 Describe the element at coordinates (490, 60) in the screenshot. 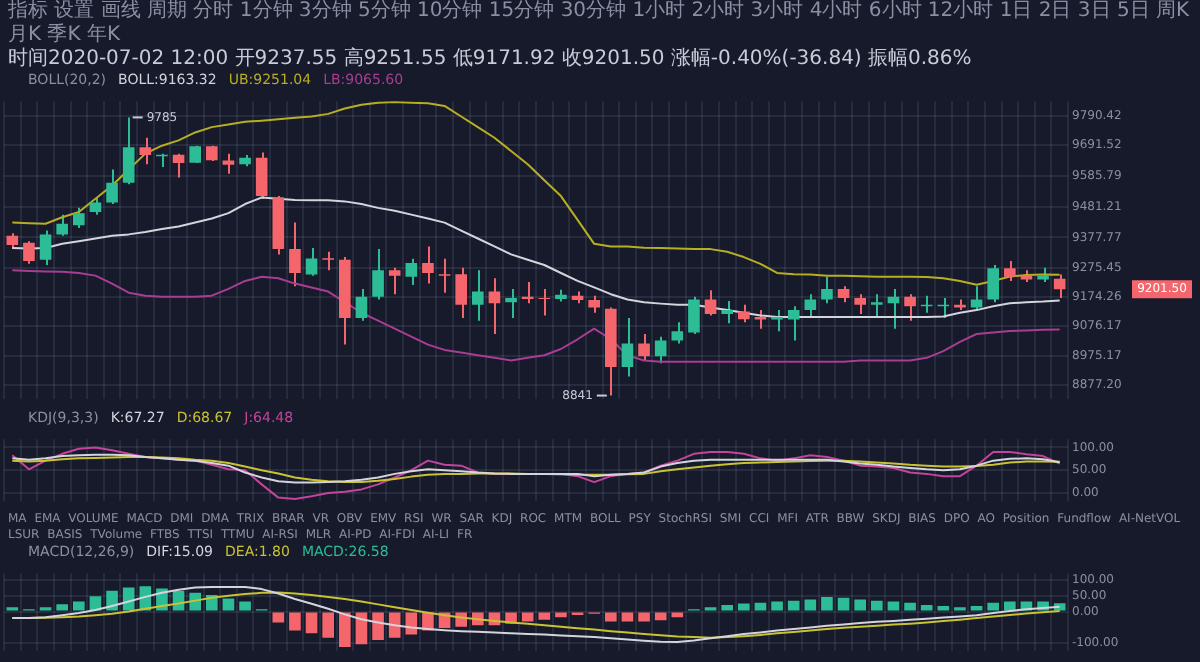

I see `chart-subtitle: 时间2020-07-02 12:00 开9237.55 高9251.55 低9171.92 收9201.50 涨幅-0.40%(-36.84) 振幅0.86%` at that location.